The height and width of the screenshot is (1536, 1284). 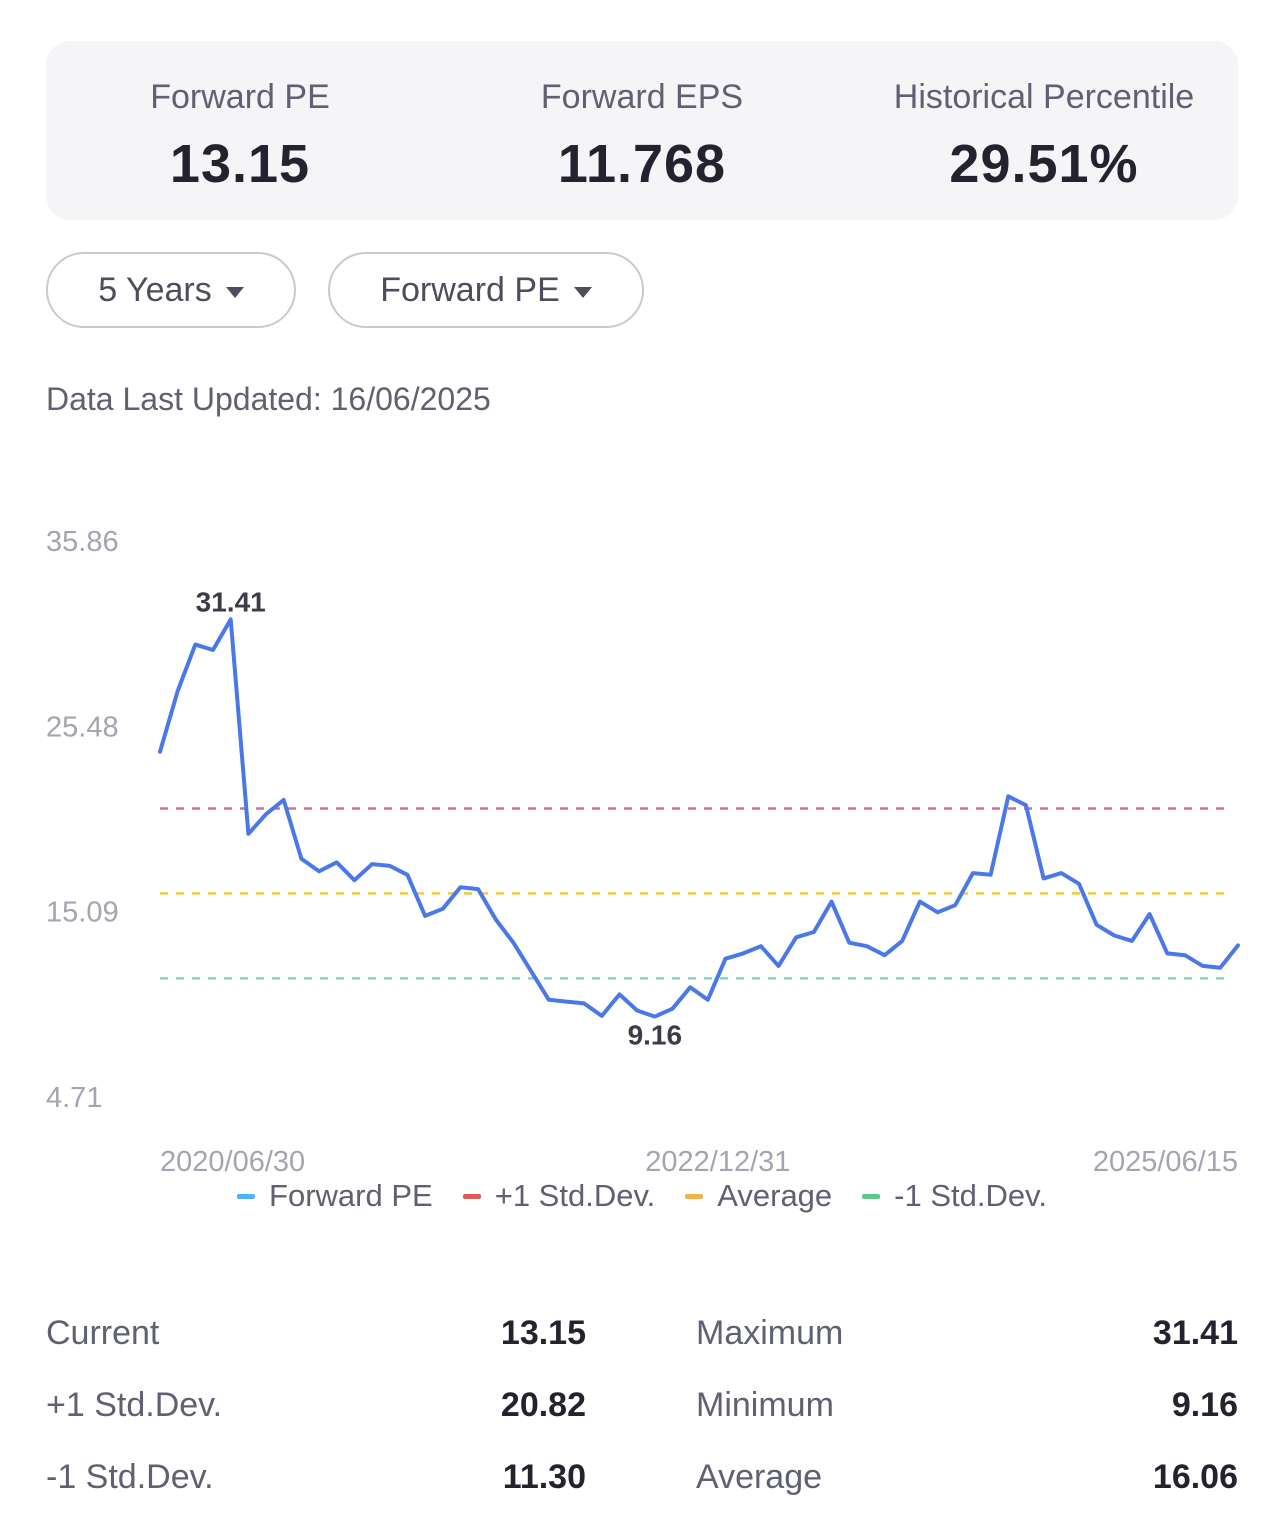 What do you see at coordinates (470, 289) in the screenshot?
I see `metric-dropdown-label: Forward PE` at bounding box center [470, 289].